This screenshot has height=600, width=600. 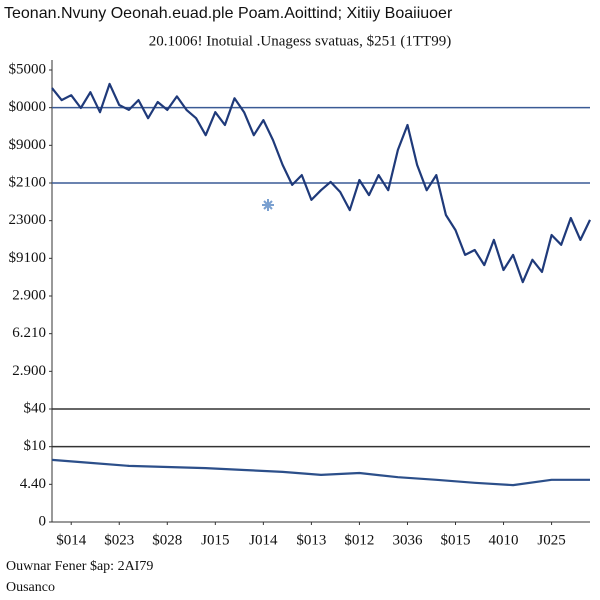 I want to click on y-tick-label: $2100, so click(x=28, y=182).